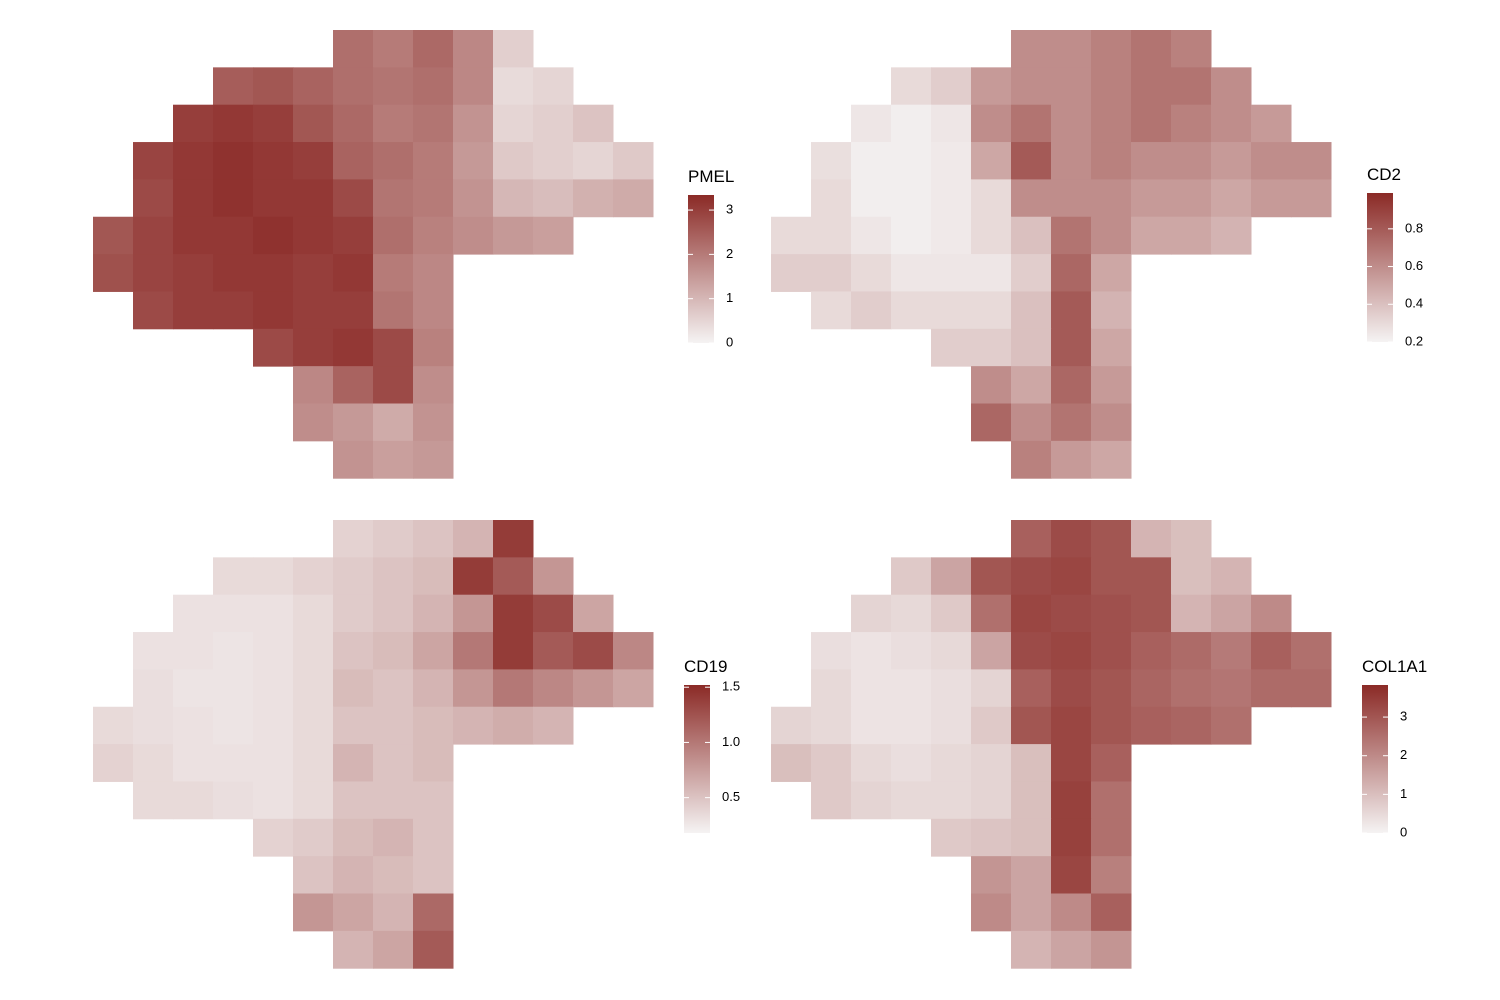 The width and height of the screenshot is (1500, 1000). Describe the element at coordinates (711, 176) in the screenshot. I see `legend-title: PMEL` at that location.